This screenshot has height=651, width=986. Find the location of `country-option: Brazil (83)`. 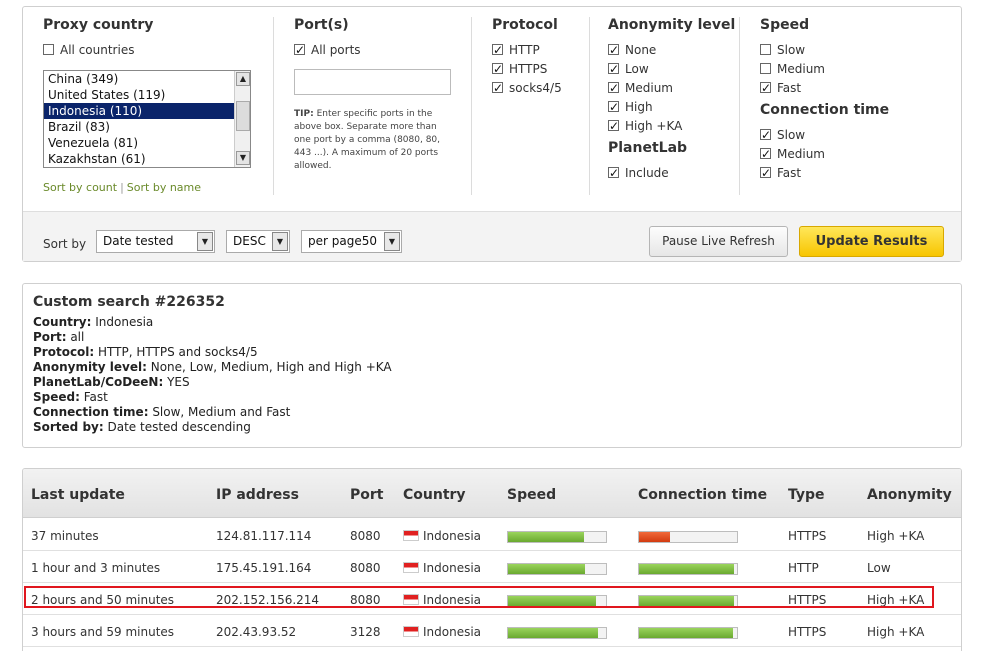

country-option: Brazil (83) is located at coordinates (79, 127).